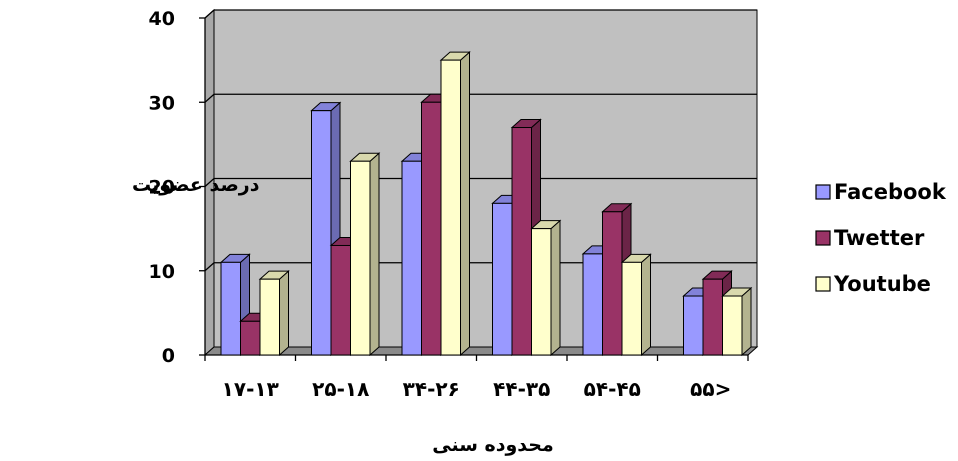 The width and height of the screenshot is (958, 461). Describe the element at coordinates (882, 284) in the screenshot. I see `legend-label: Youtube` at that location.